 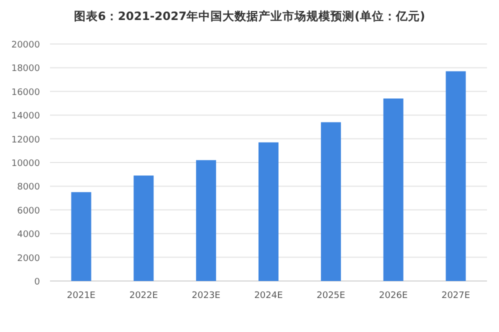 I want to click on y-tick-label: 2000, so click(x=28, y=259).